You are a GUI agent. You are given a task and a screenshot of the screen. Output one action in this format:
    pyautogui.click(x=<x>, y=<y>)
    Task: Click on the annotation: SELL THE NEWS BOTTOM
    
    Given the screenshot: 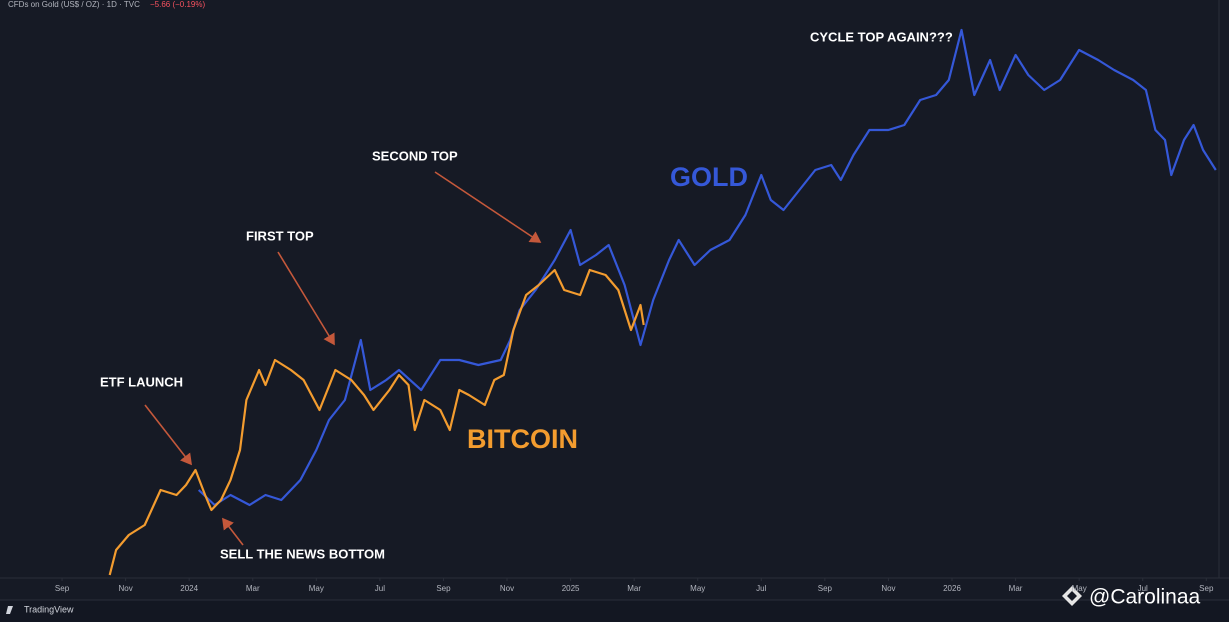 What is the action you would take?
    pyautogui.click(x=302, y=553)
    